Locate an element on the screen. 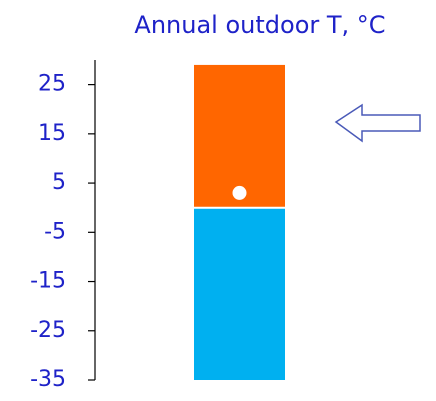 Image resolution: width=436 pixels, height=401 pixels. y-tick-label: 5 is located at coordinates (59, 182).